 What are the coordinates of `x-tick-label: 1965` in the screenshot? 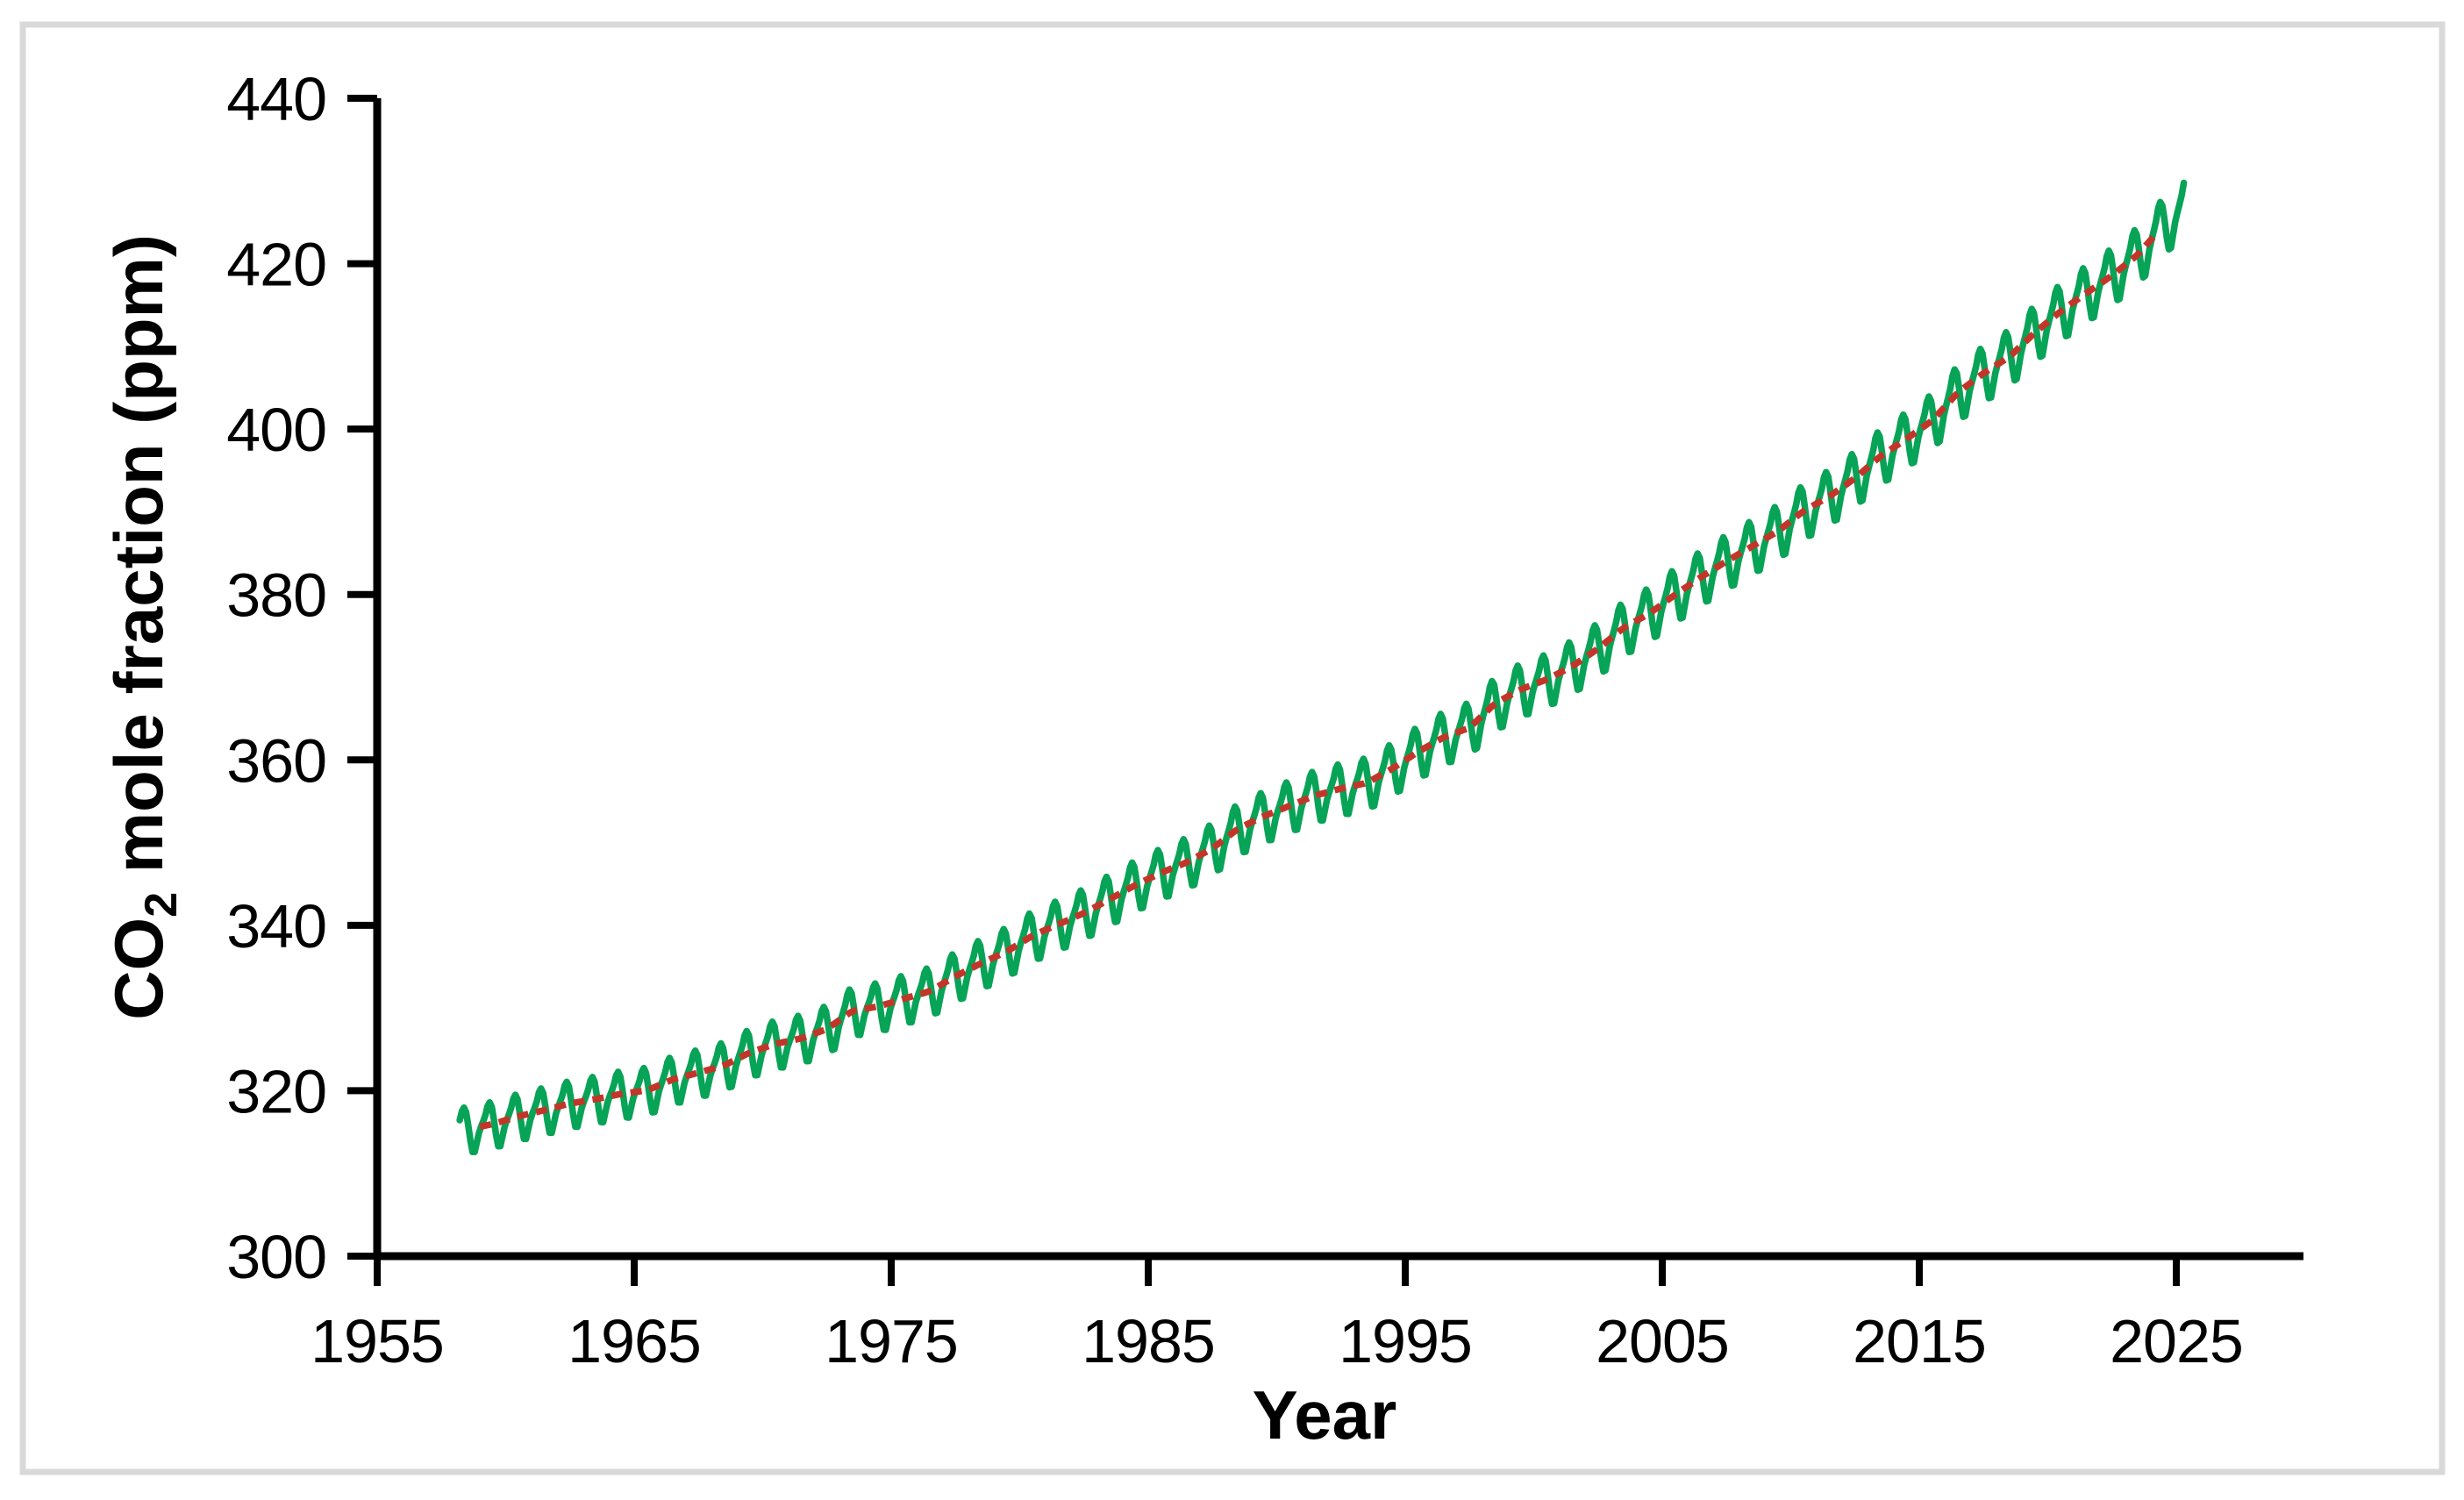 It's located at (634, 1341).